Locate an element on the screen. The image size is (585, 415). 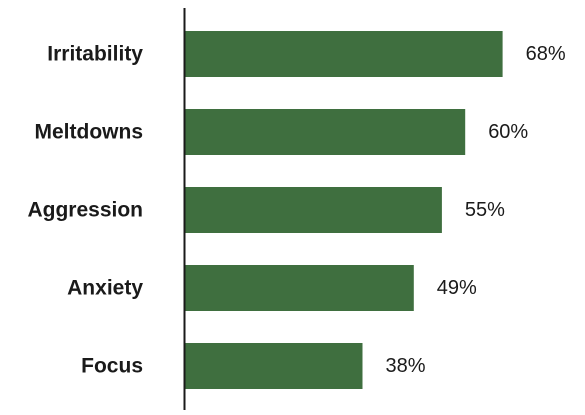
category-label-focus: Focus is located at coordinates (112, 366).